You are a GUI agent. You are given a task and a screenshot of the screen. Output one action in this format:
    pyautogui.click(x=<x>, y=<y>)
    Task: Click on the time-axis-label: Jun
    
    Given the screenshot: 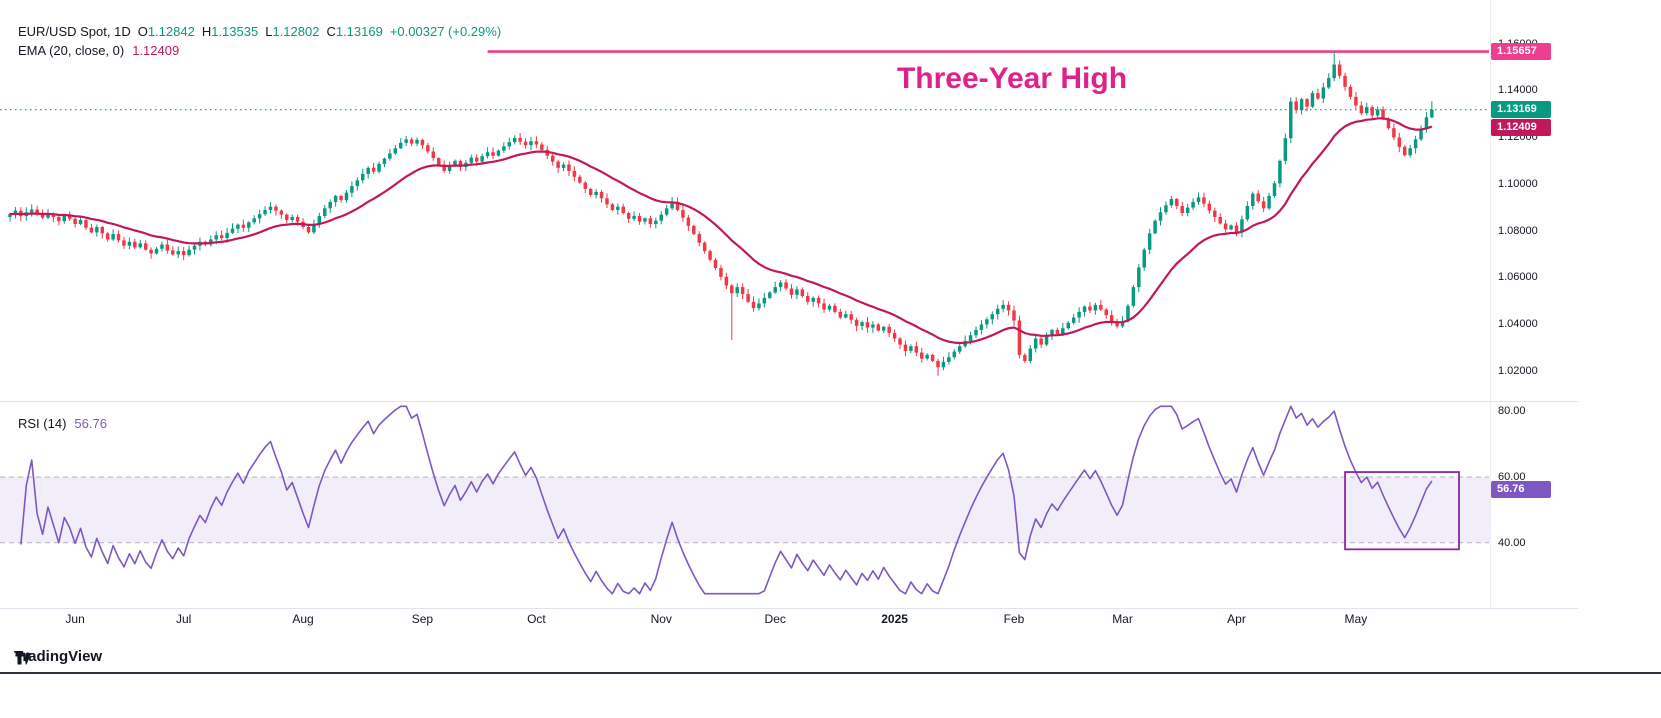 What is the action you would take?
    pyautogui.click(x=75, y=619)
    